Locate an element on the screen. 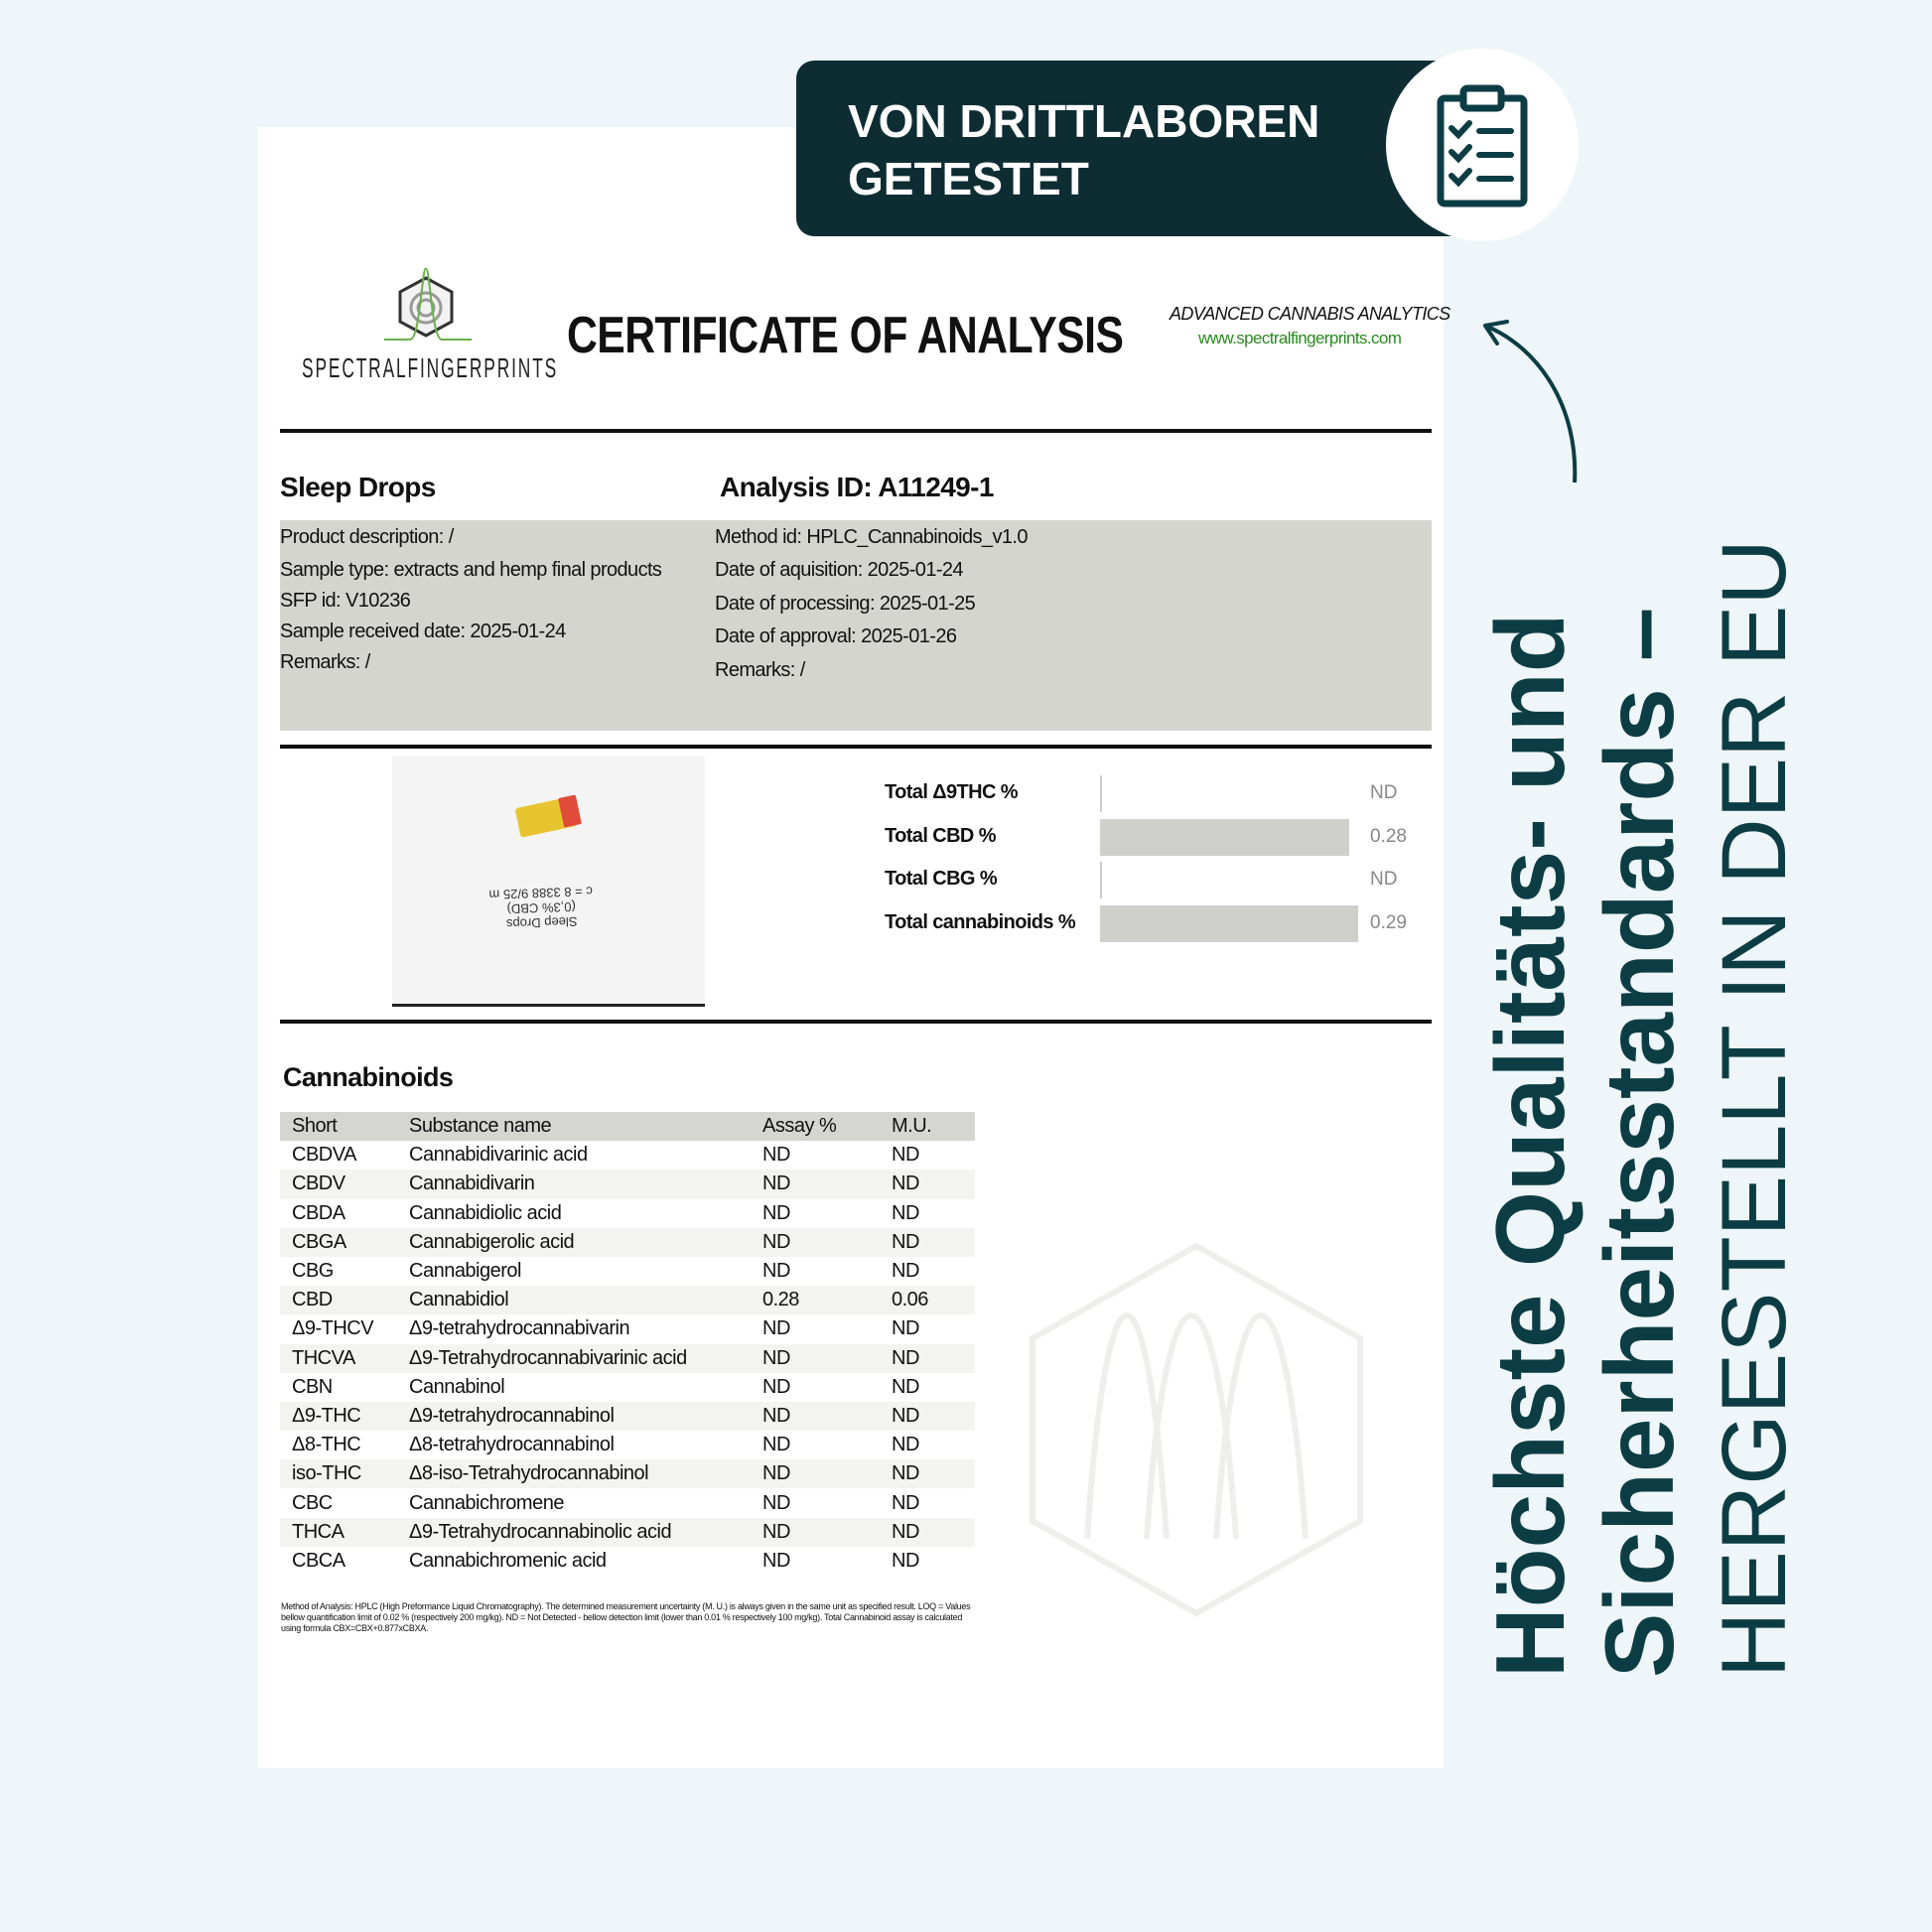  arrow-icon is located at coordinates (1531, 401).